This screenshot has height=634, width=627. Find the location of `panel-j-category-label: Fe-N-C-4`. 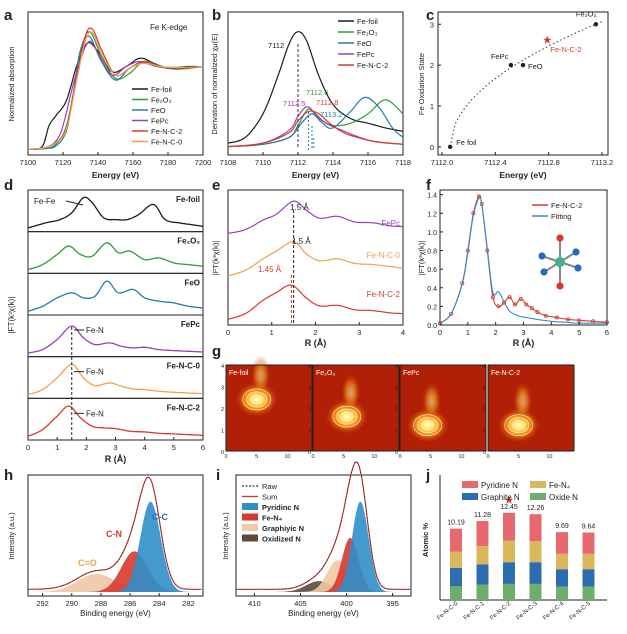

panel-j-category-label: Fe-N-C-4 is located at coordinates (554, 611).